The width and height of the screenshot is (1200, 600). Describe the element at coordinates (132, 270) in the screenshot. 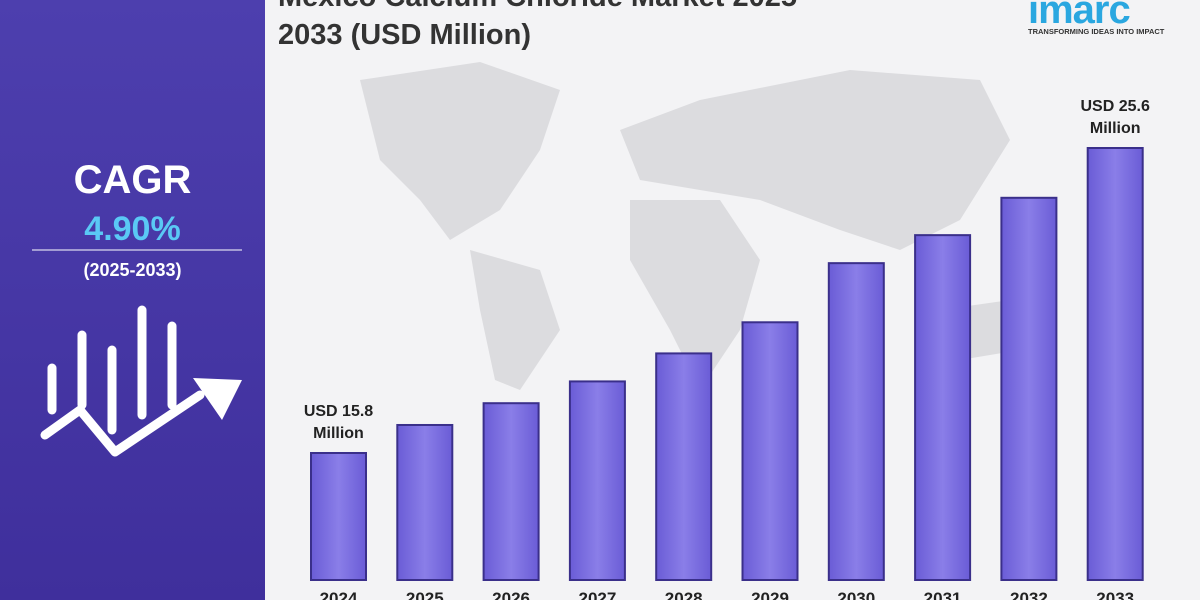

I see `cagr-period: (2025-2033)` at that location.